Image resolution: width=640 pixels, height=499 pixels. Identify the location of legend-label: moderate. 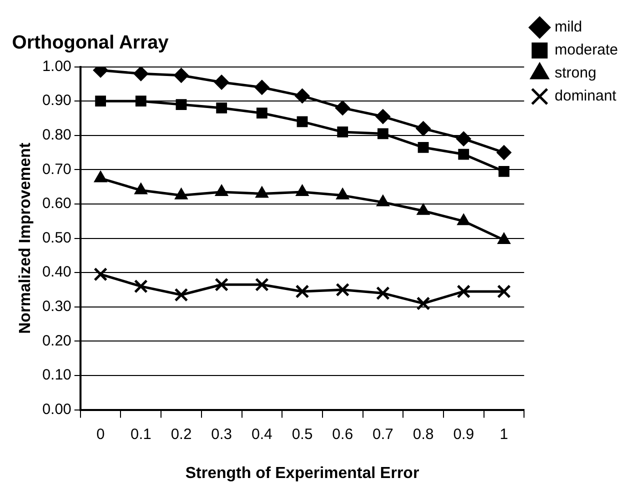
(586, 50).